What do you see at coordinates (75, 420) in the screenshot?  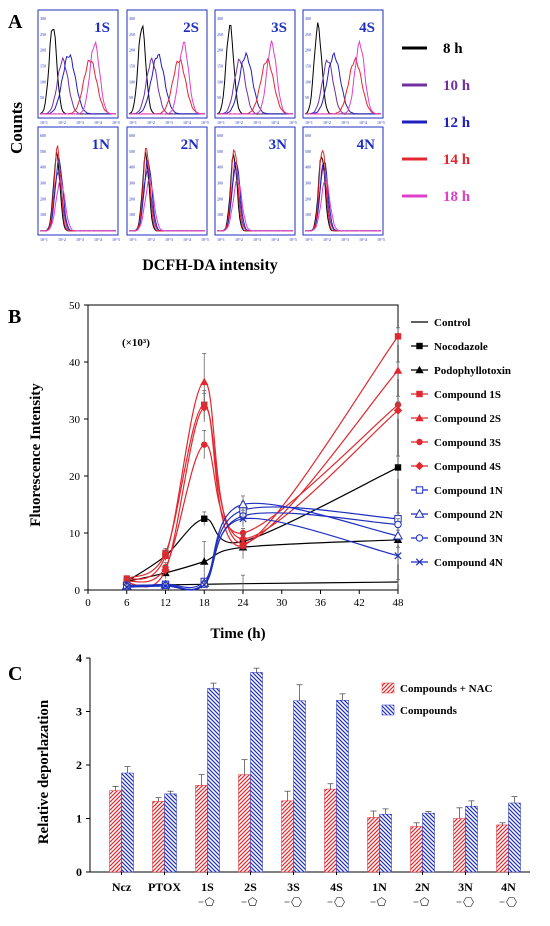 I see `y-tick-label: 30` at bounding box center [75, 420].